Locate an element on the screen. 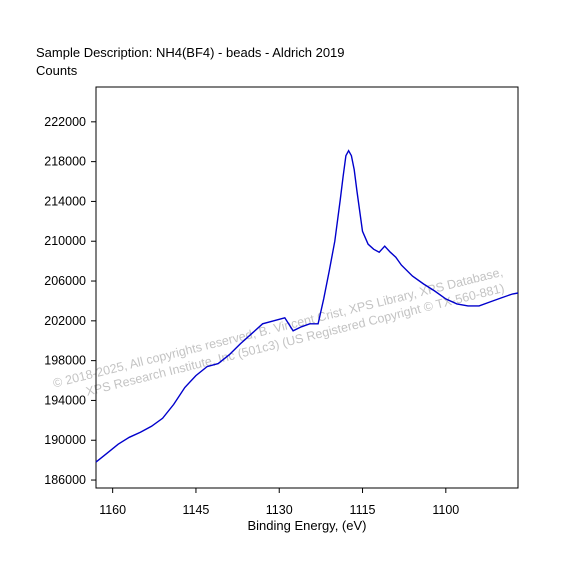 The image size is (576, 562). y-tick-label: 214000 is located at coordinates (65, 201).